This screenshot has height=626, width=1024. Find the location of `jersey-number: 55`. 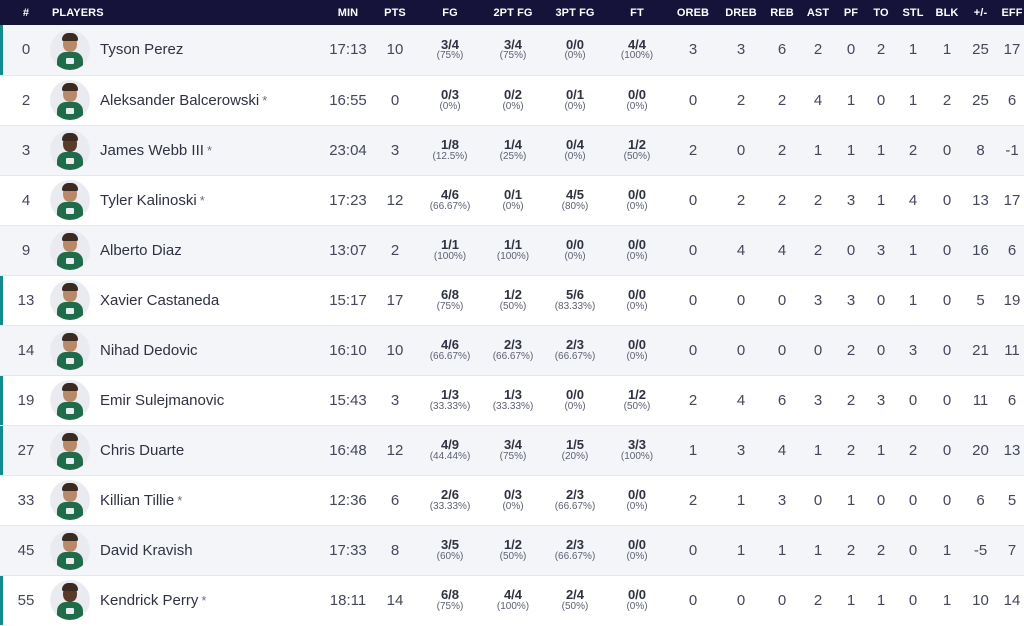

jersey-number: 55 is located at coordinates (26, 600).